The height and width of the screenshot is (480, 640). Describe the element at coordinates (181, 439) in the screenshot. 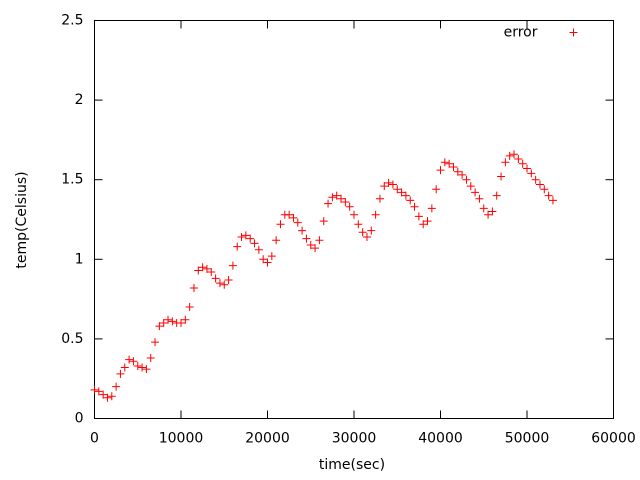

I see `x-tick-label: 10000` at that location.